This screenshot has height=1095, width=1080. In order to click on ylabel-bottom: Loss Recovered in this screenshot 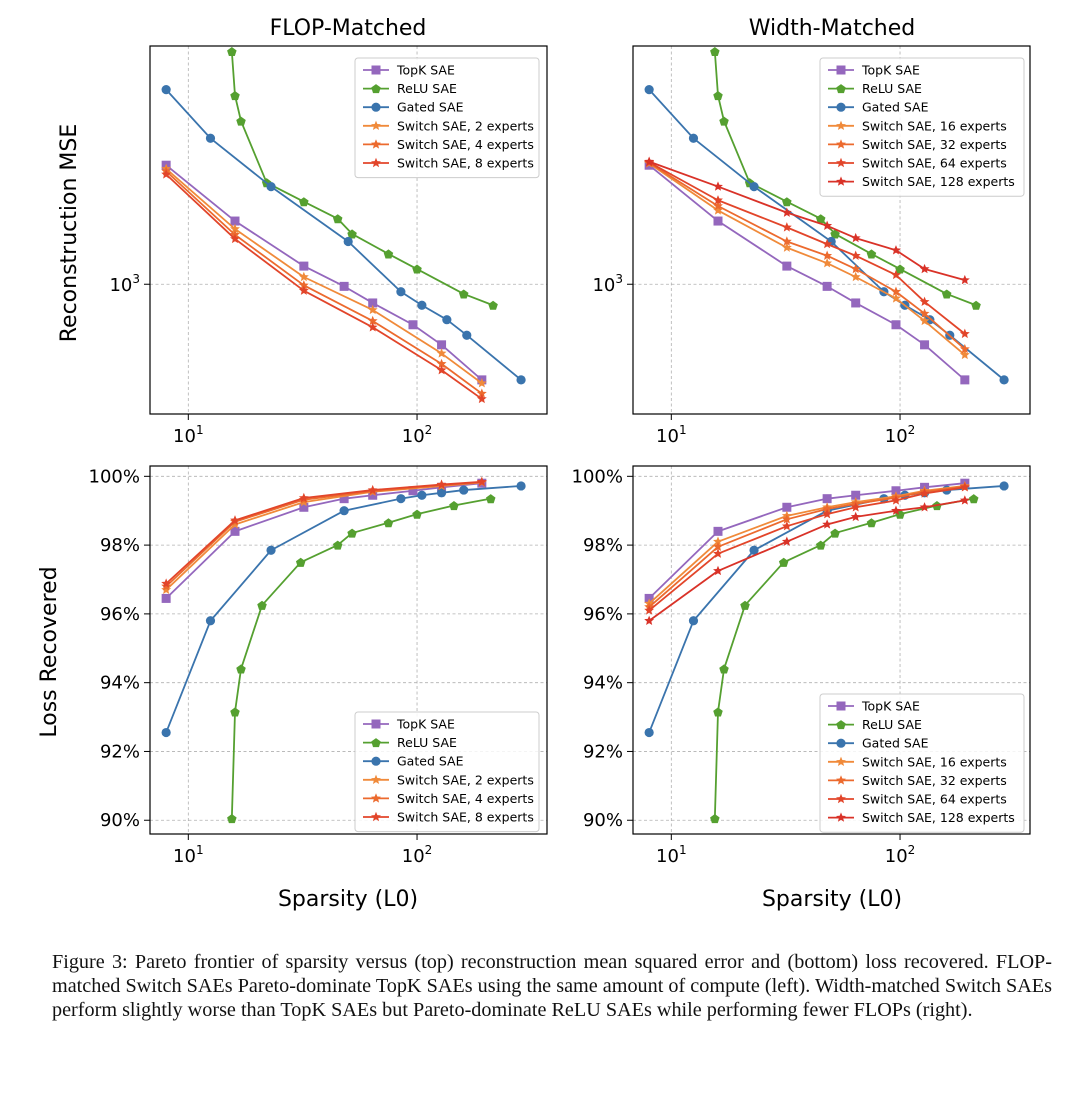, I will do `click(49, 651)`.